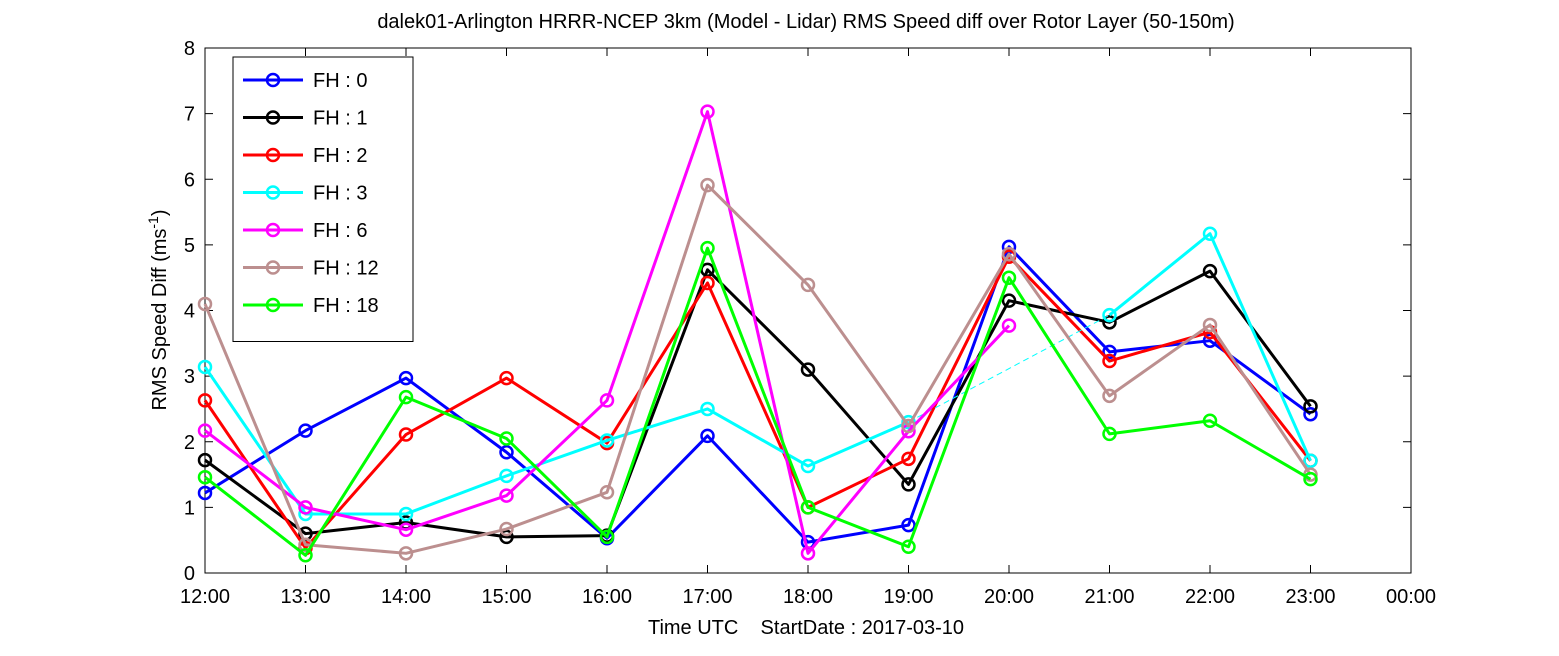 The height and width of the screenshot is (656, 1559). I want to click on x-tick-label: 16:00, so click(607, 597).